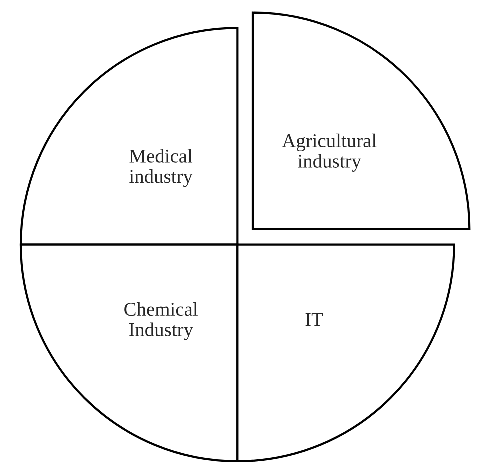 The height and width of the screenshot is (468, 497). Describe the element at coordinates (329, 153) in the screenshot. I see `slice-label: Agricultural industry` at that location.